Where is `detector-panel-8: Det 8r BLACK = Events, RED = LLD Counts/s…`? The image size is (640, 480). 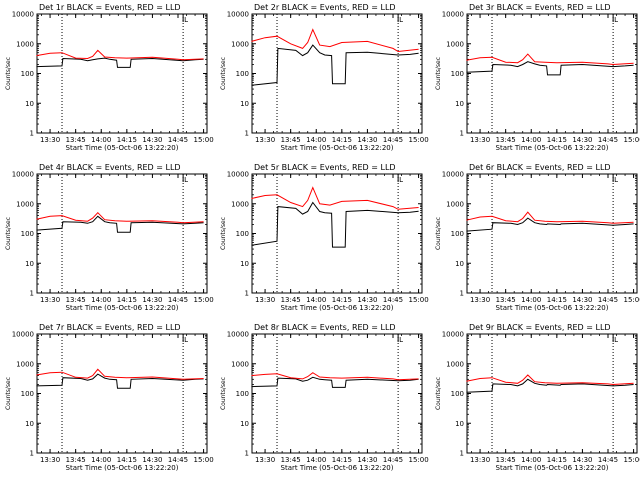 detector-panel-8: Det 8r BLACK = Events, RED = LLD Counts/s… is located at coordinates (324, 397).